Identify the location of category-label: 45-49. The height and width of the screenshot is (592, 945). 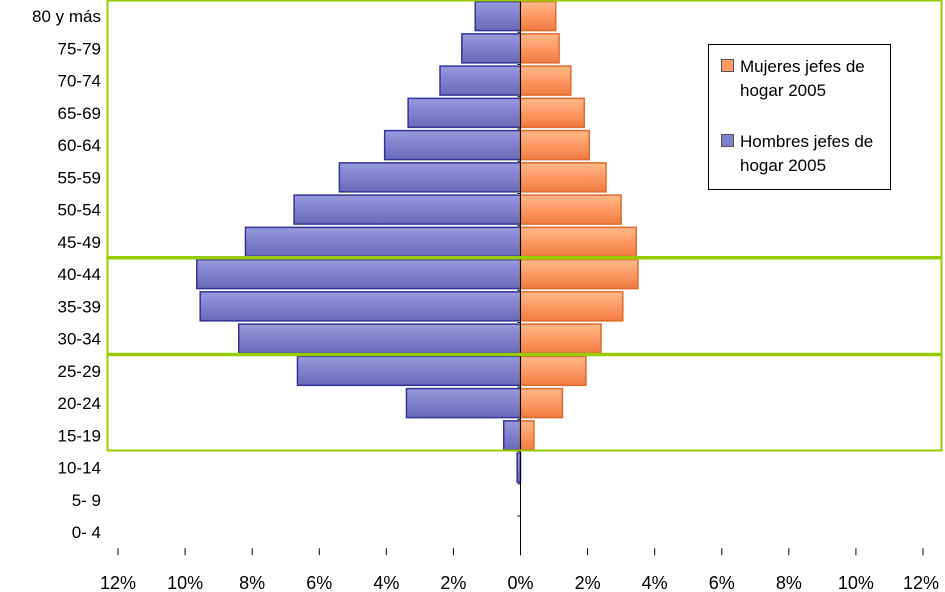
(79, 242).